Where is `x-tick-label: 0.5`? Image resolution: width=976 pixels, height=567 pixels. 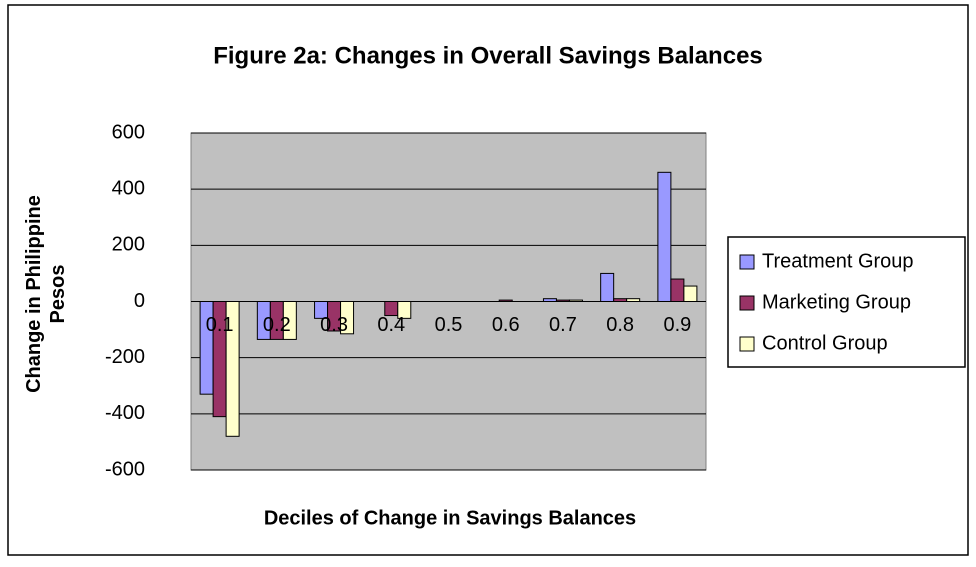
x-tick-label: 0.5 is located at coordinates (449, 325).